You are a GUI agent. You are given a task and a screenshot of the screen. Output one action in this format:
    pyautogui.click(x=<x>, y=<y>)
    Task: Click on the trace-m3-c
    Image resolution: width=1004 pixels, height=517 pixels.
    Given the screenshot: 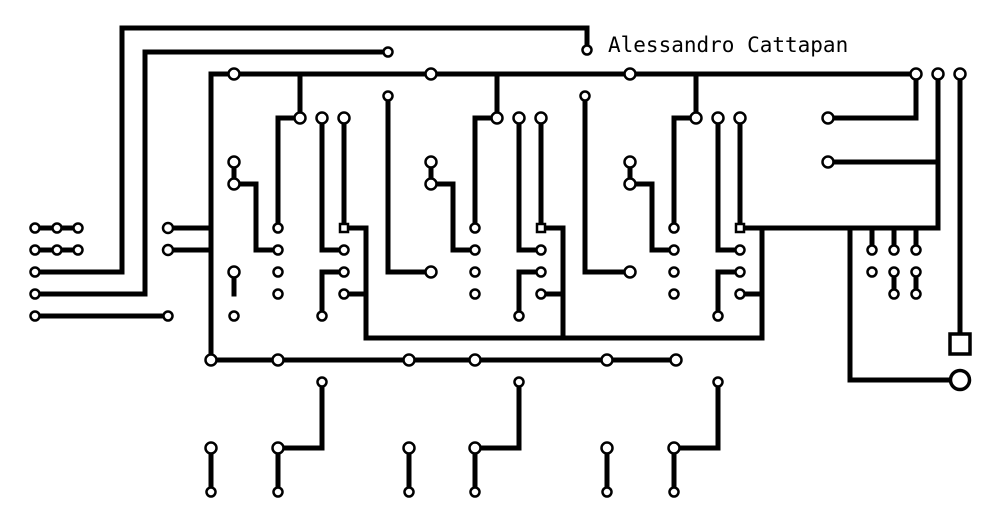 What is the action you would take?
    pyautogui.click(x=652, y=217)
    